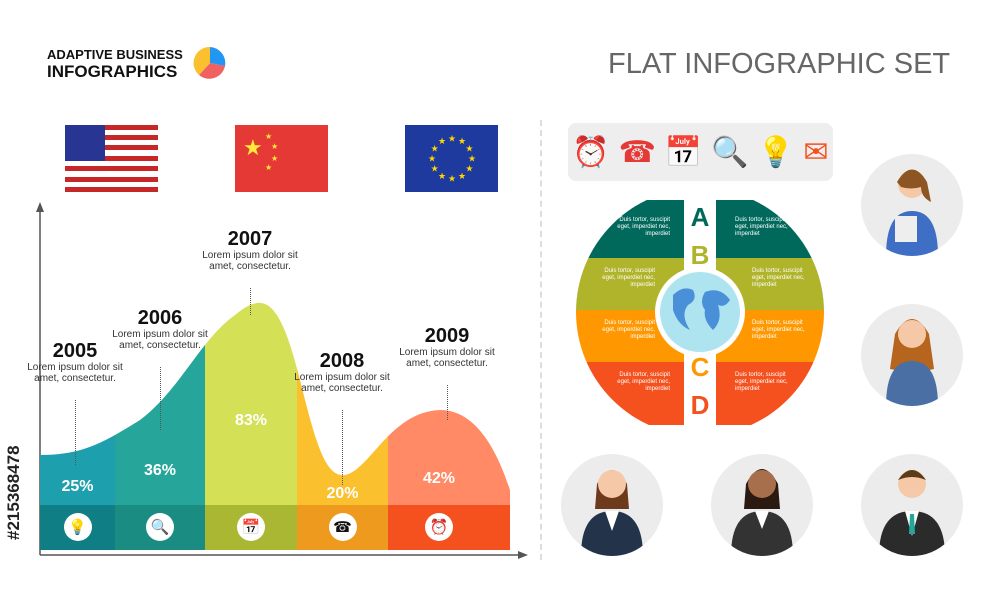 The image size is (1000, 610). I want to click on icon-toolbar: ⏰ ☎ 📅 🔍 💡 ✉, so click(700, 152).